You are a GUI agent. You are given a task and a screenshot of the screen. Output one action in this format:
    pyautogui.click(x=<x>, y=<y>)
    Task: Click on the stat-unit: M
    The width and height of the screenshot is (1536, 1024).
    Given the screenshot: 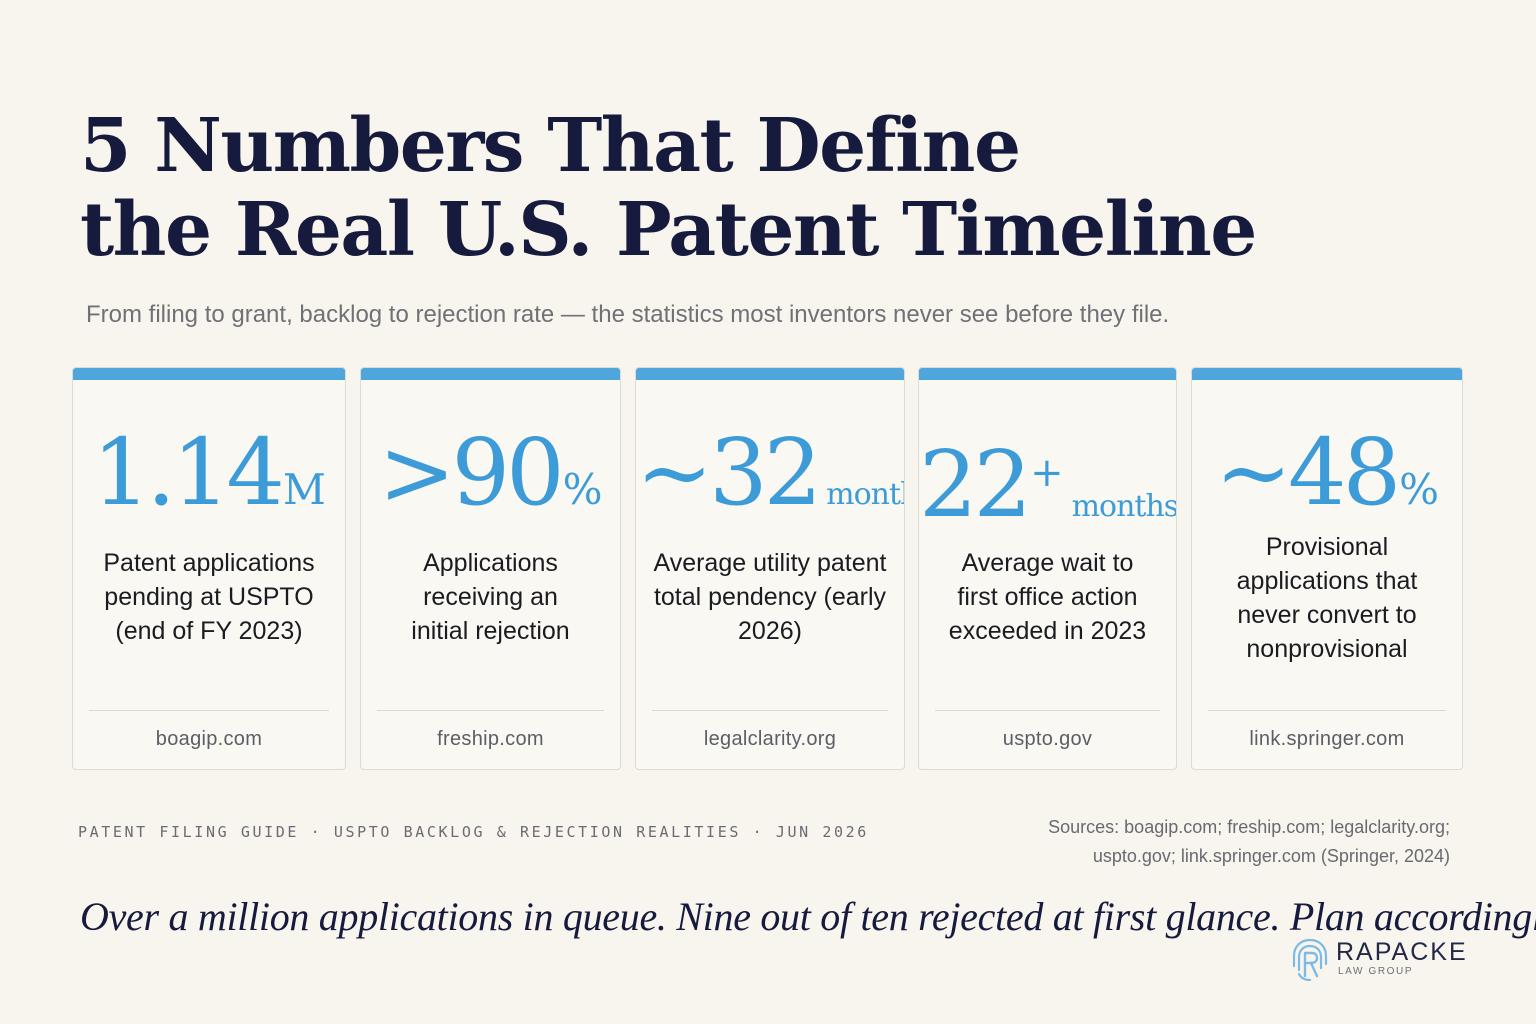 What is the action you would take?
    pyautogui.click(x=304, y=489)
    